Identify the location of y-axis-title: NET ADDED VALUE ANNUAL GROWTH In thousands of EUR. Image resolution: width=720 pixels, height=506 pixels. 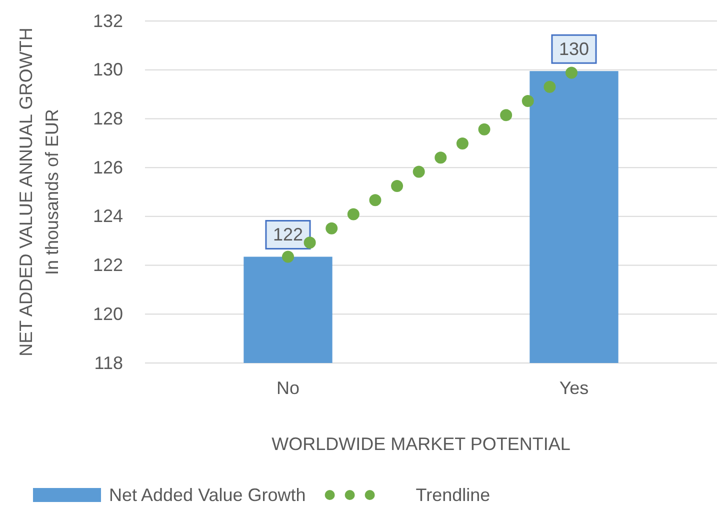
(39, 192).